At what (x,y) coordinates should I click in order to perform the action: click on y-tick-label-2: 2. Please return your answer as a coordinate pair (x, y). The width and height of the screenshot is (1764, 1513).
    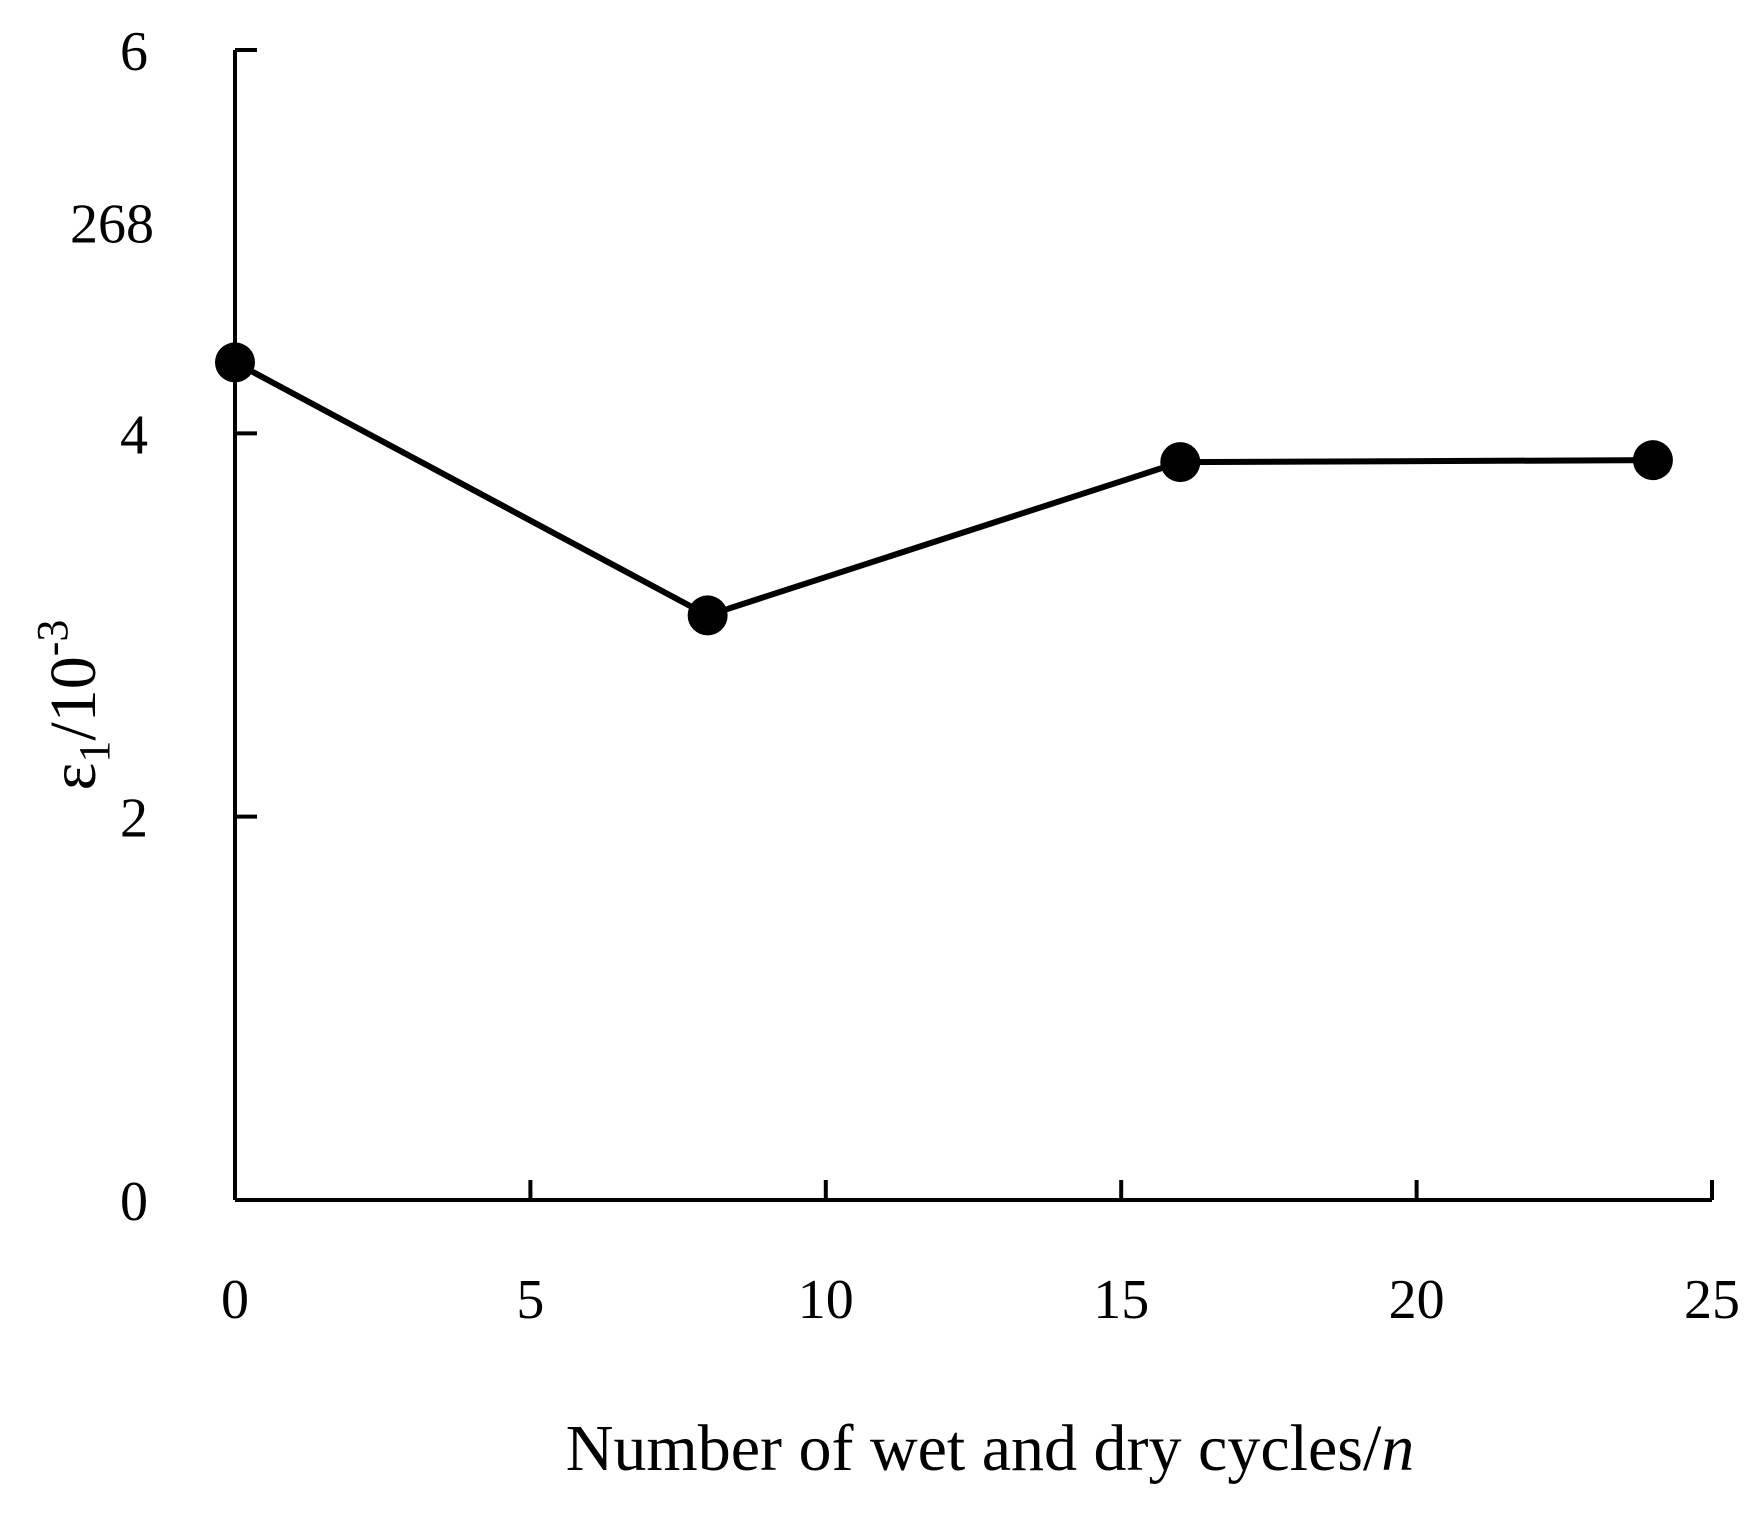
    Looking at the image, I should click on (134, 819).